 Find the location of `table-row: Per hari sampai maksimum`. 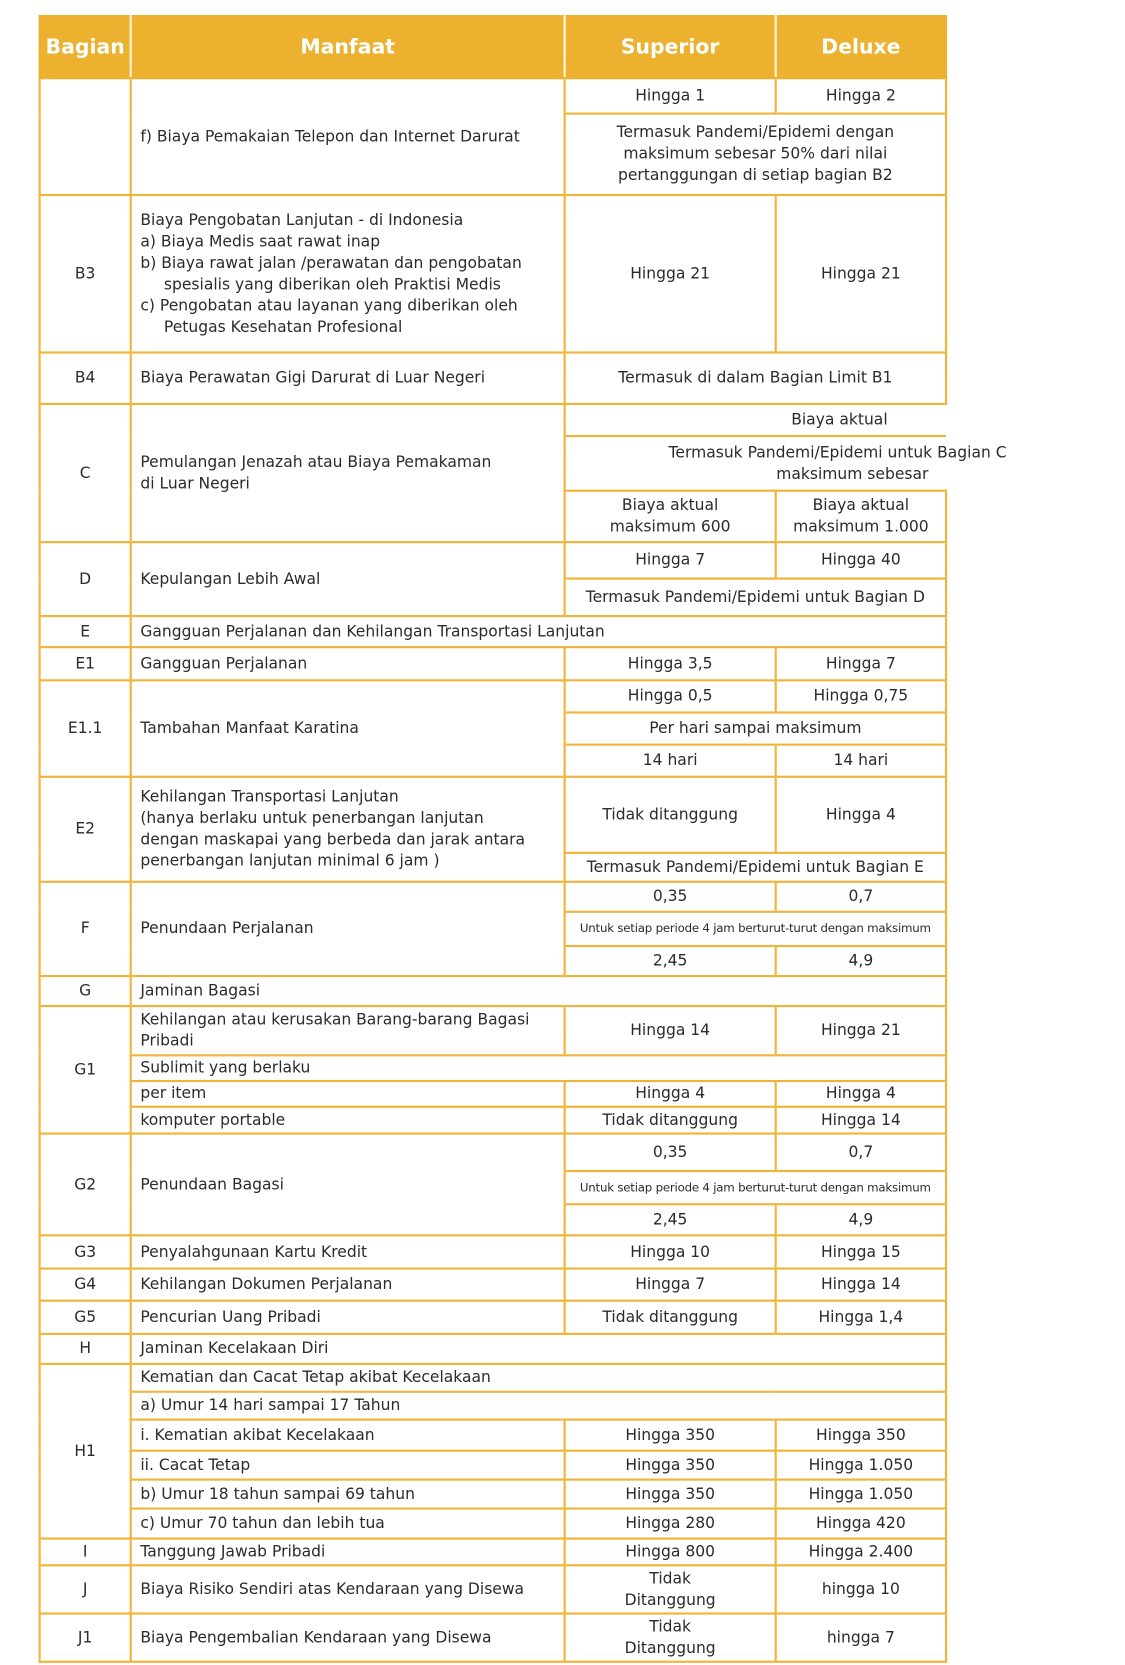

table-row: Per hari sampai maksimum is located at coordinates (494, 728).